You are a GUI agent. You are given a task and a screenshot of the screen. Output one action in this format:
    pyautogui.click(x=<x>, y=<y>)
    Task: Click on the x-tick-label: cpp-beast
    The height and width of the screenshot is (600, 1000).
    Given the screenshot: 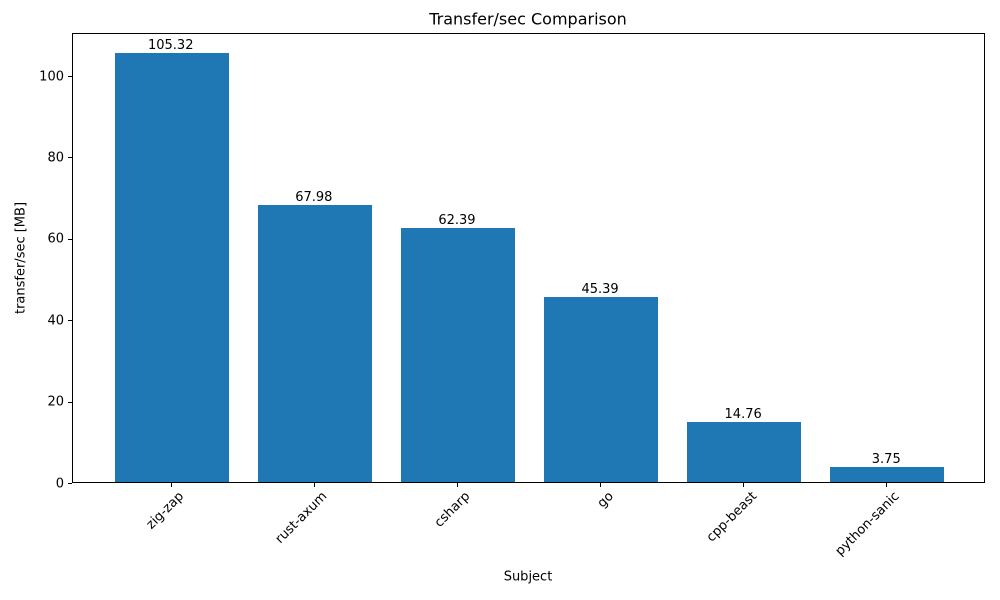 What is the action you would take?
    pyautogui.click(x=731, y=517)
    